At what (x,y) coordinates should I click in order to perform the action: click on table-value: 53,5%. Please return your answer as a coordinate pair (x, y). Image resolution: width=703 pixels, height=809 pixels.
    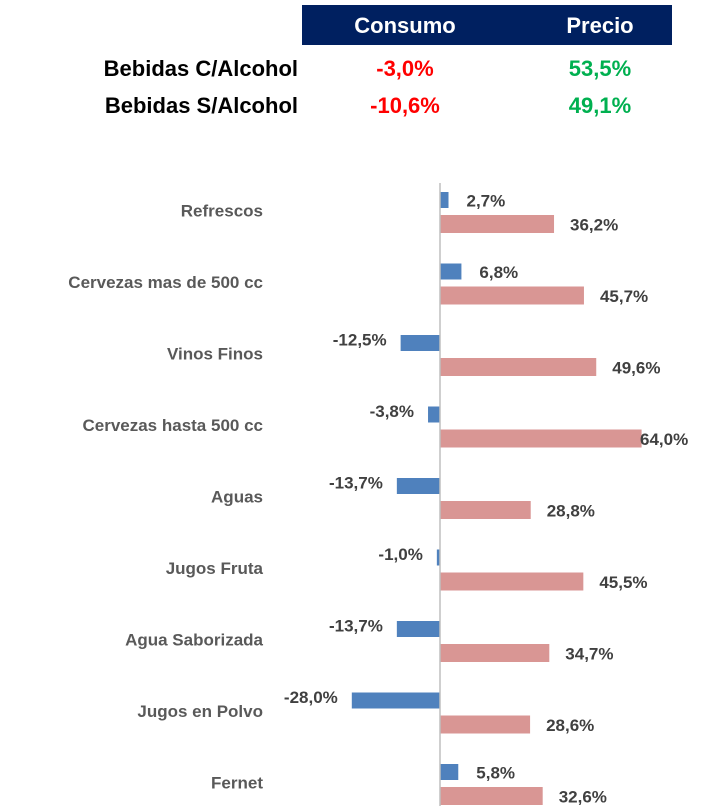
    Looking at the image, I should click on (600, 68).